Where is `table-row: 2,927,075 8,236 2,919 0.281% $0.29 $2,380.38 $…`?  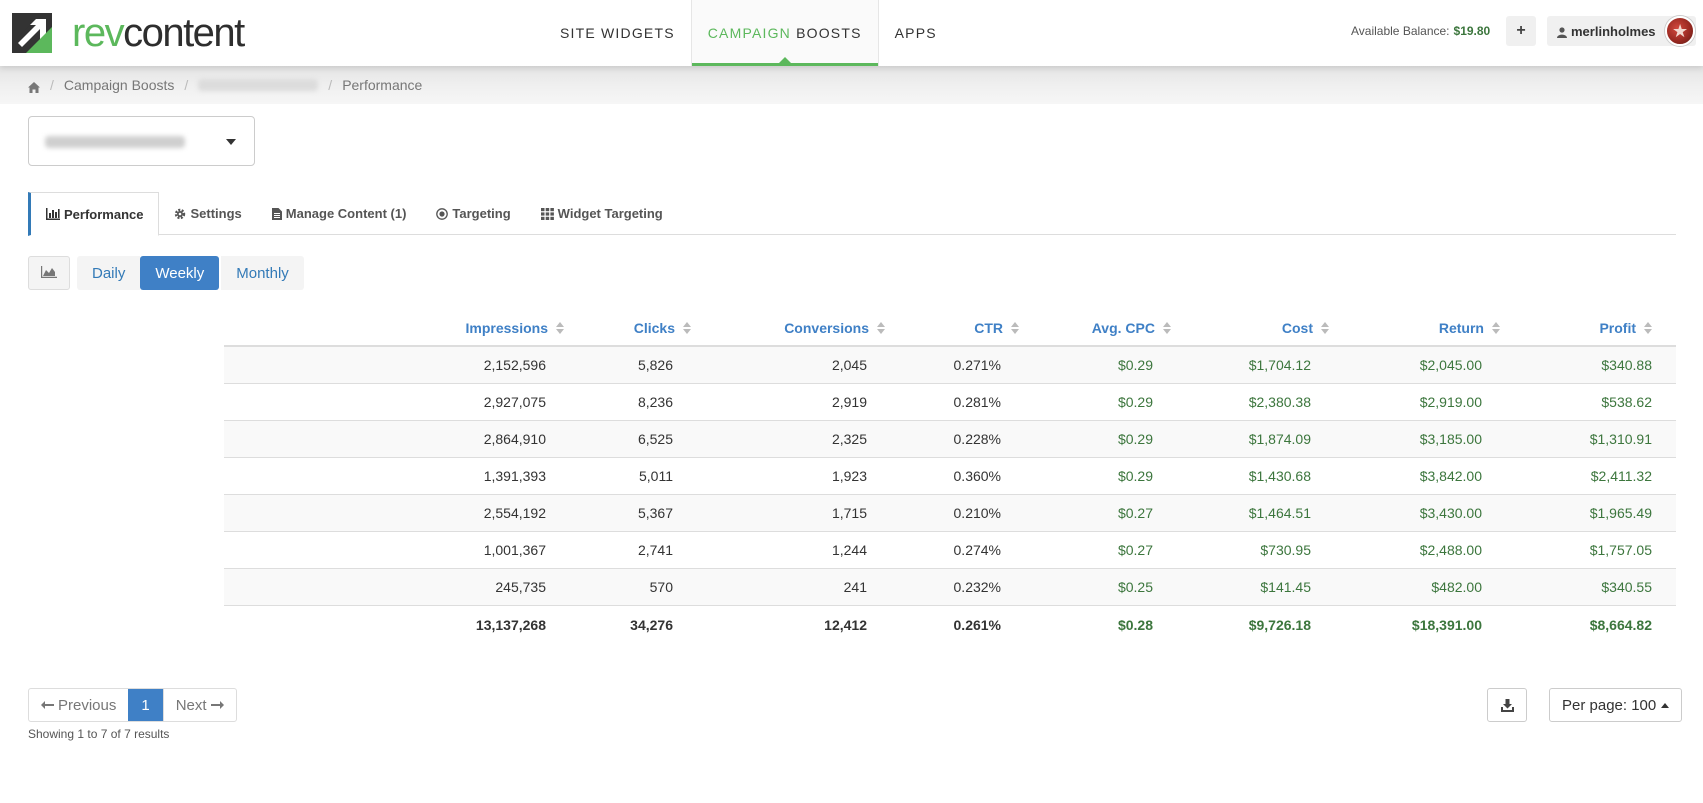 table-row: 2,927,075 8,236 2,919 0.281% $0.29 $2,380.38 $… is located at coordinates (950, 402).